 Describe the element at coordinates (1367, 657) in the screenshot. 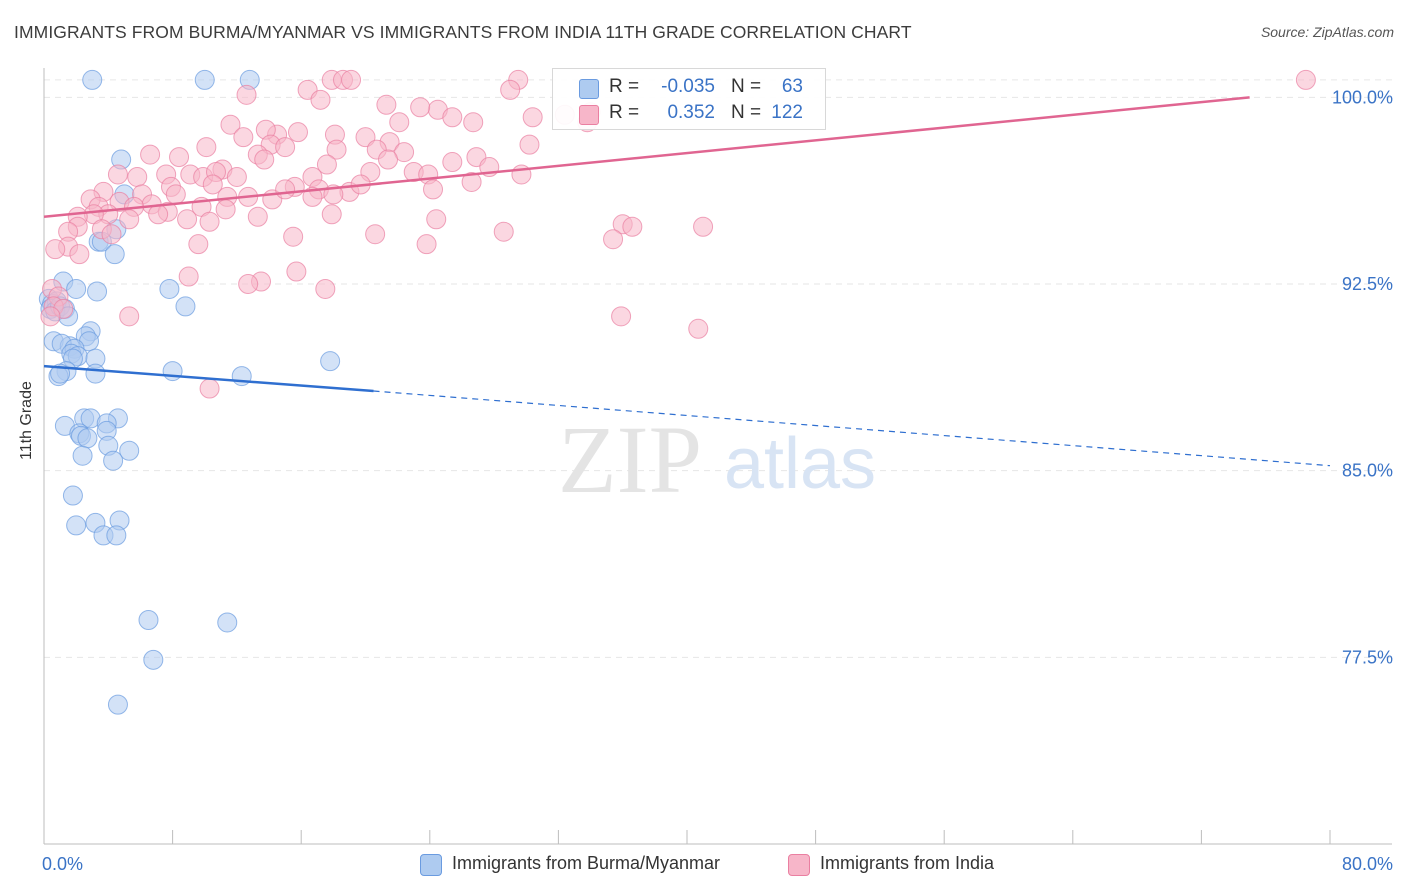

I see `y-tick-label: 77.5%` at that location.